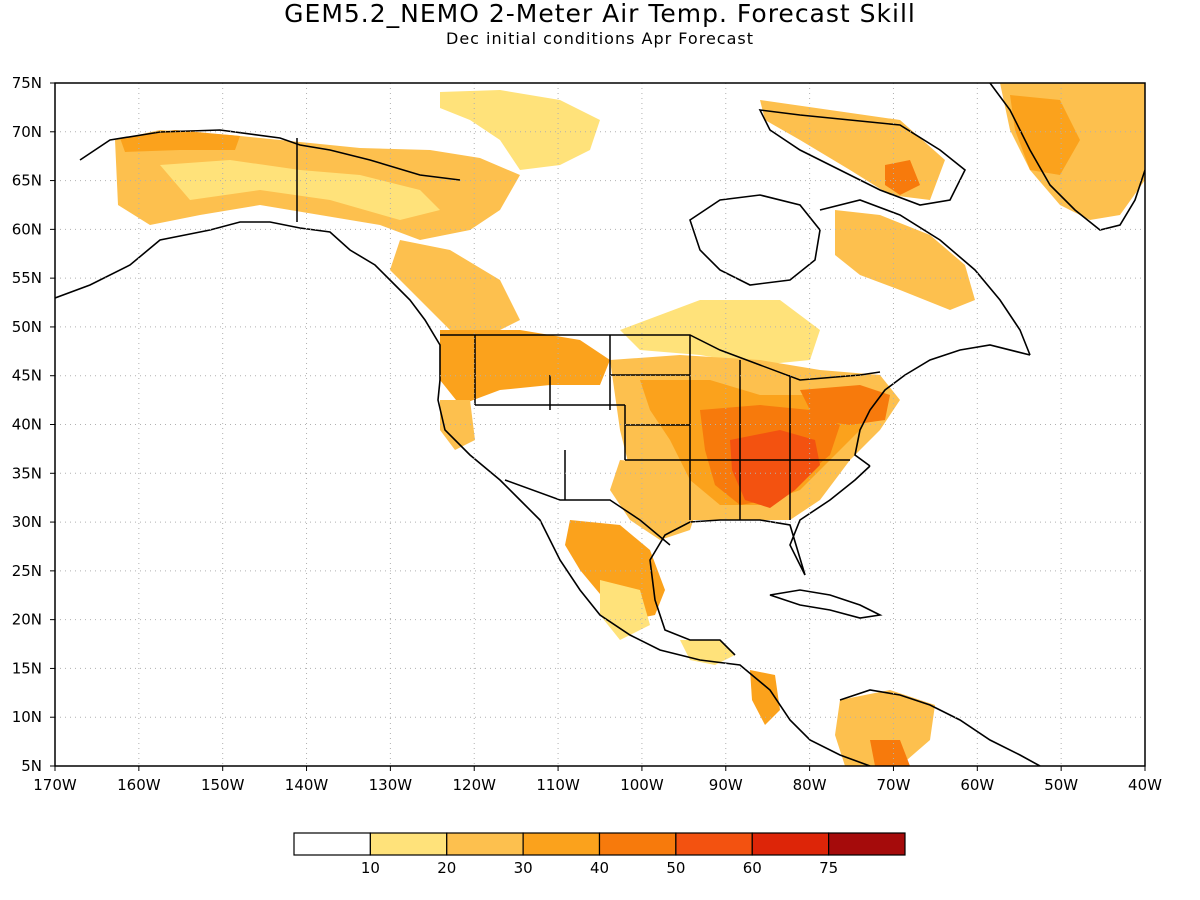 The image size is (1200, 900). Describe the element at coordinates (457, 425) in the screenshot. I see `skill-region-west-coast` at that location.